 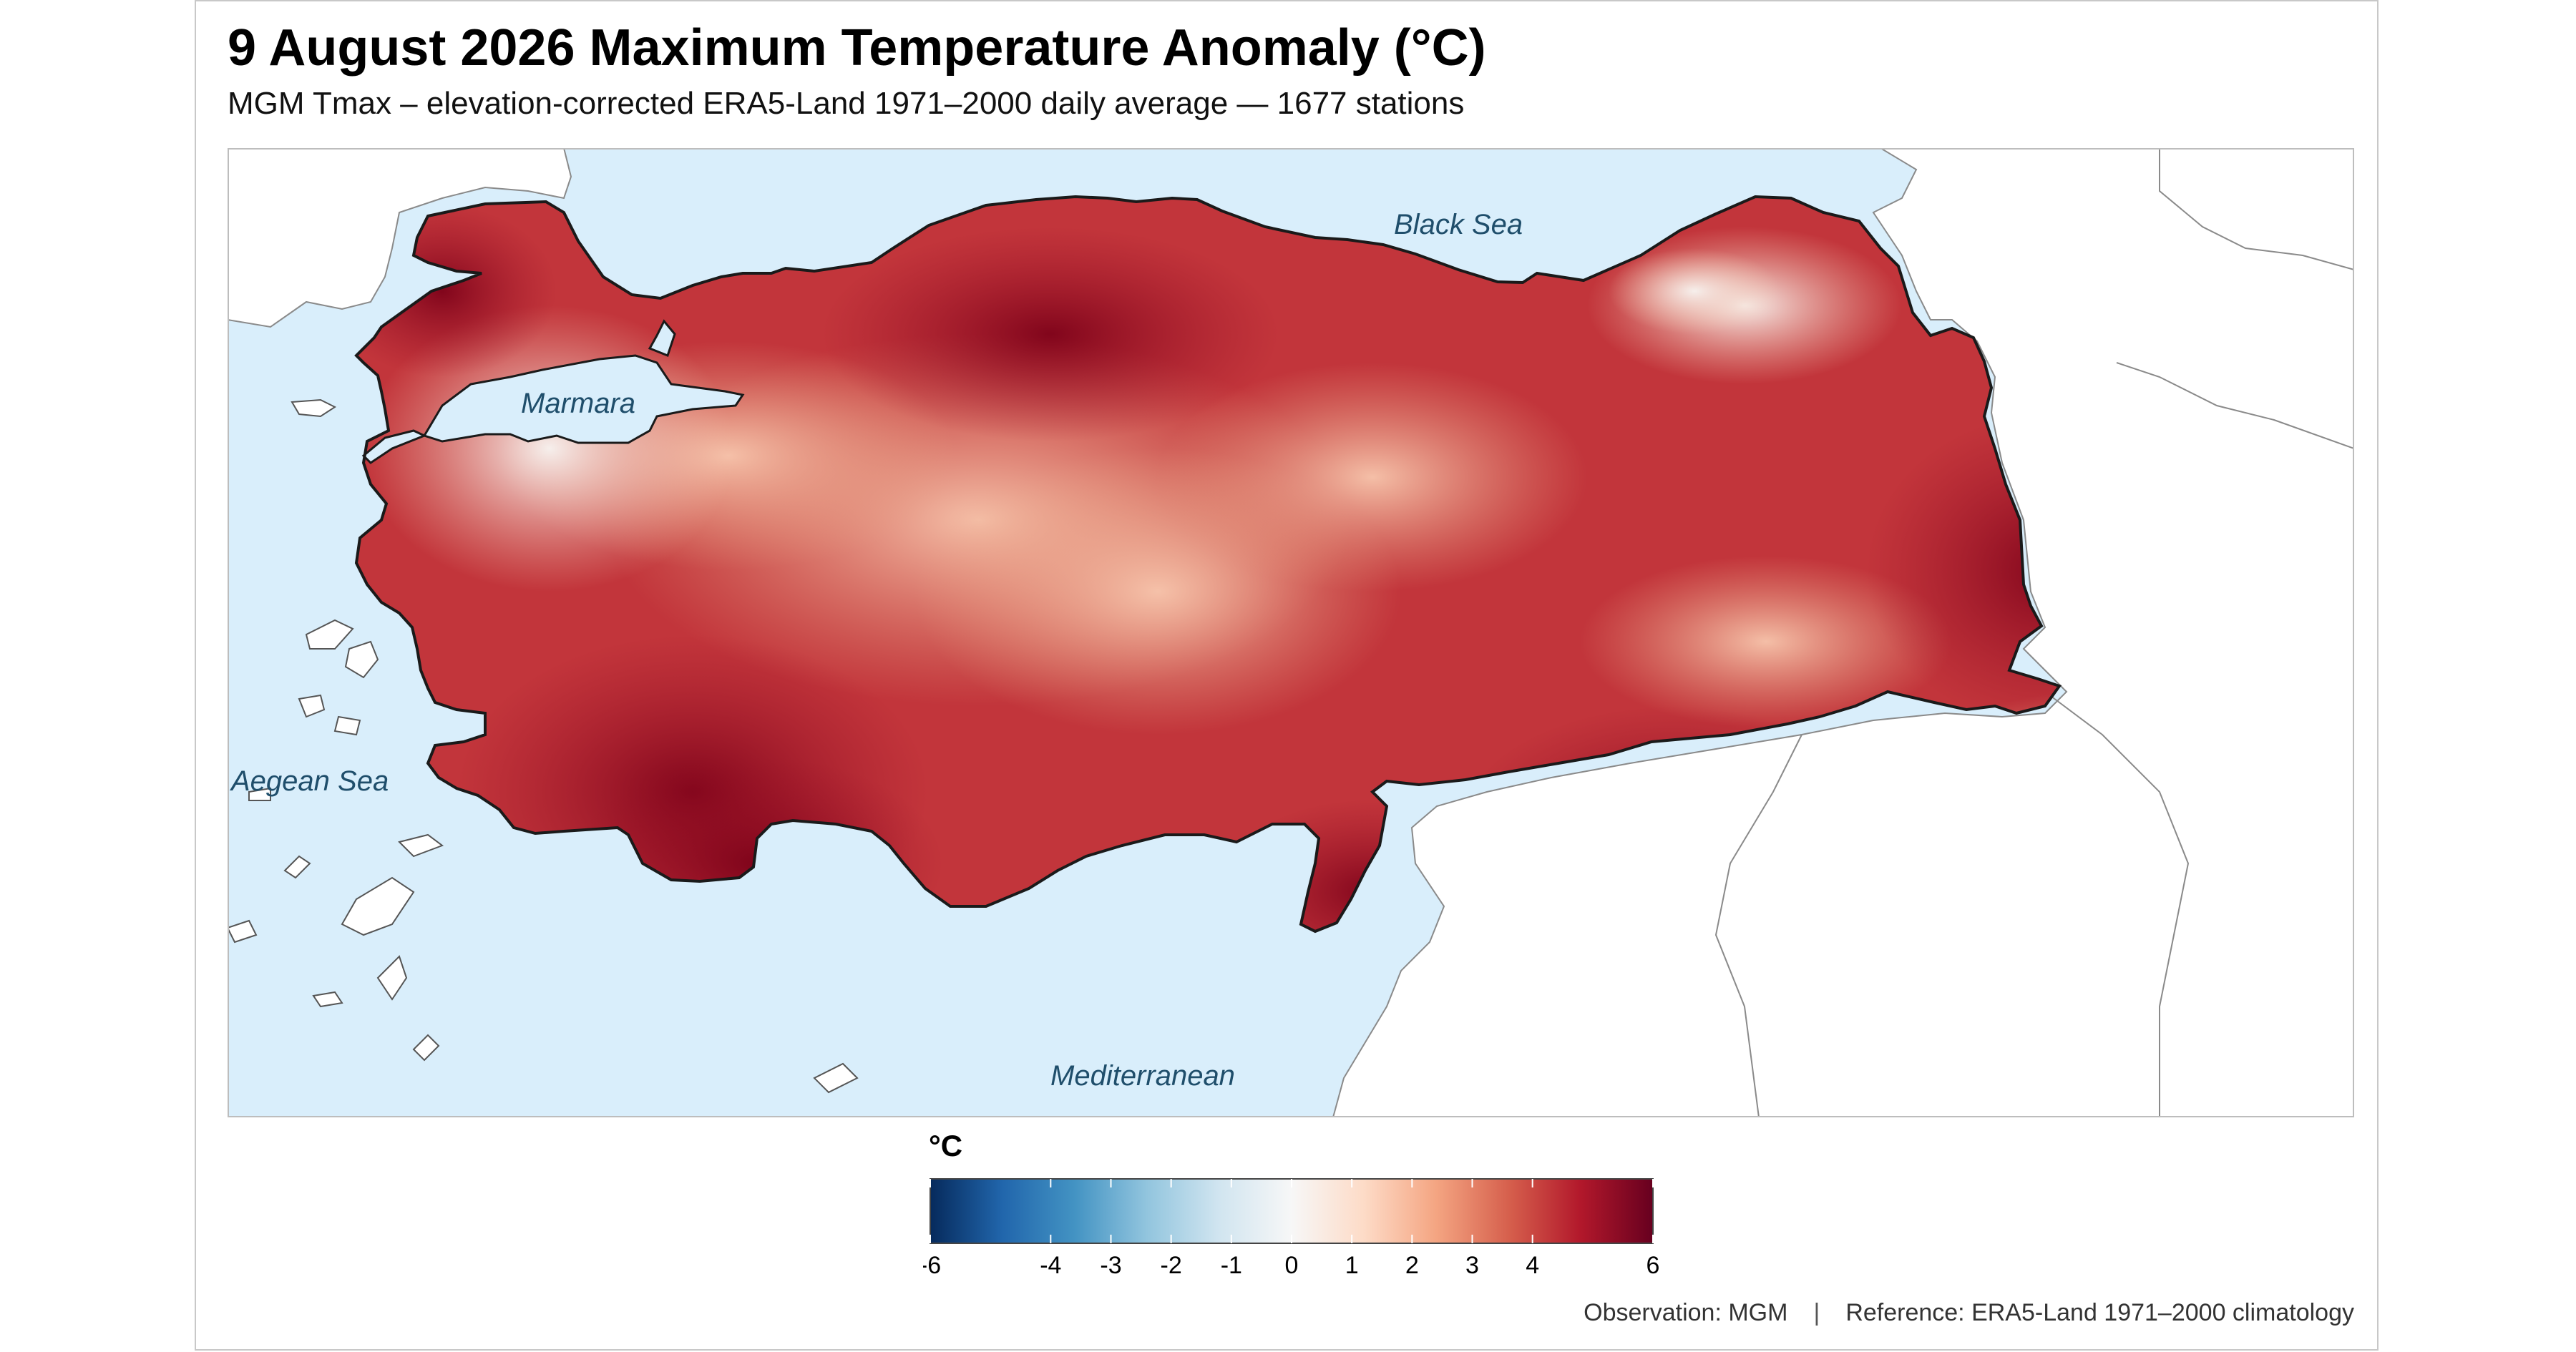 What do you see at coordinates (1050, 1266) in the screenshot?
I see `colorbar-tick-label: -4` at bounding box center [1050, 1266].